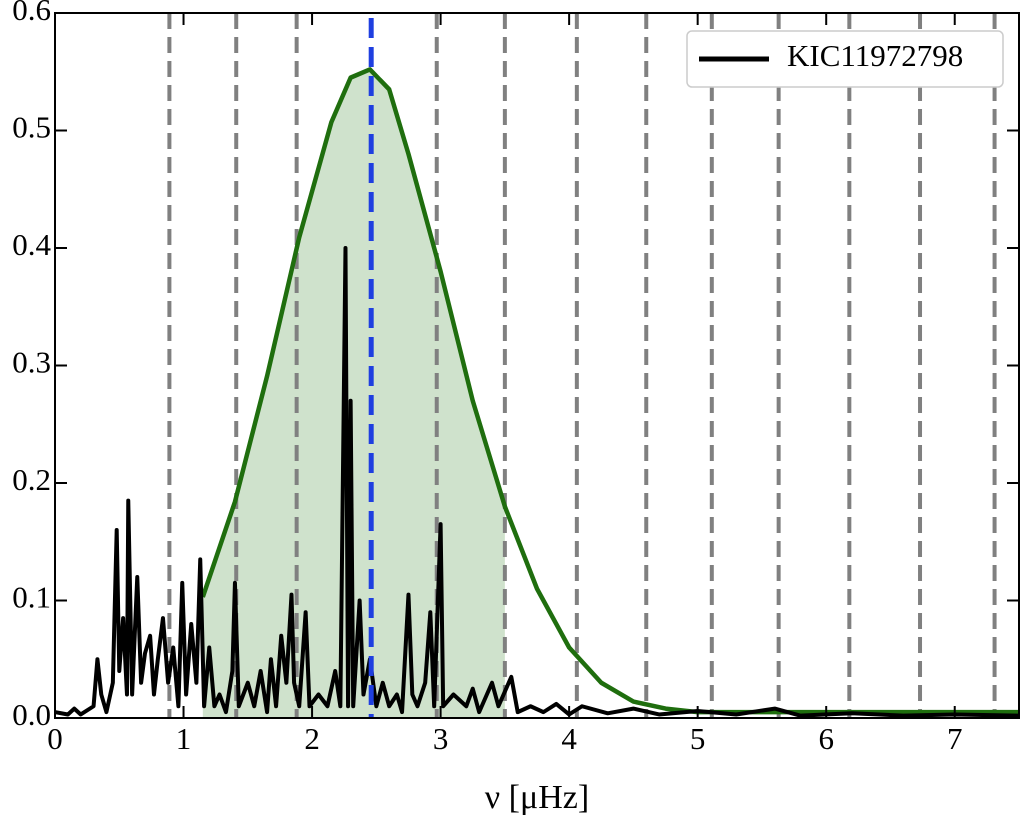 The width and height of the screenshot is (1021, 823). What do you see at coordinates (569, 738) in the screenshot?
I see `x-tick-label: 4` at bounding box center [569, 738].